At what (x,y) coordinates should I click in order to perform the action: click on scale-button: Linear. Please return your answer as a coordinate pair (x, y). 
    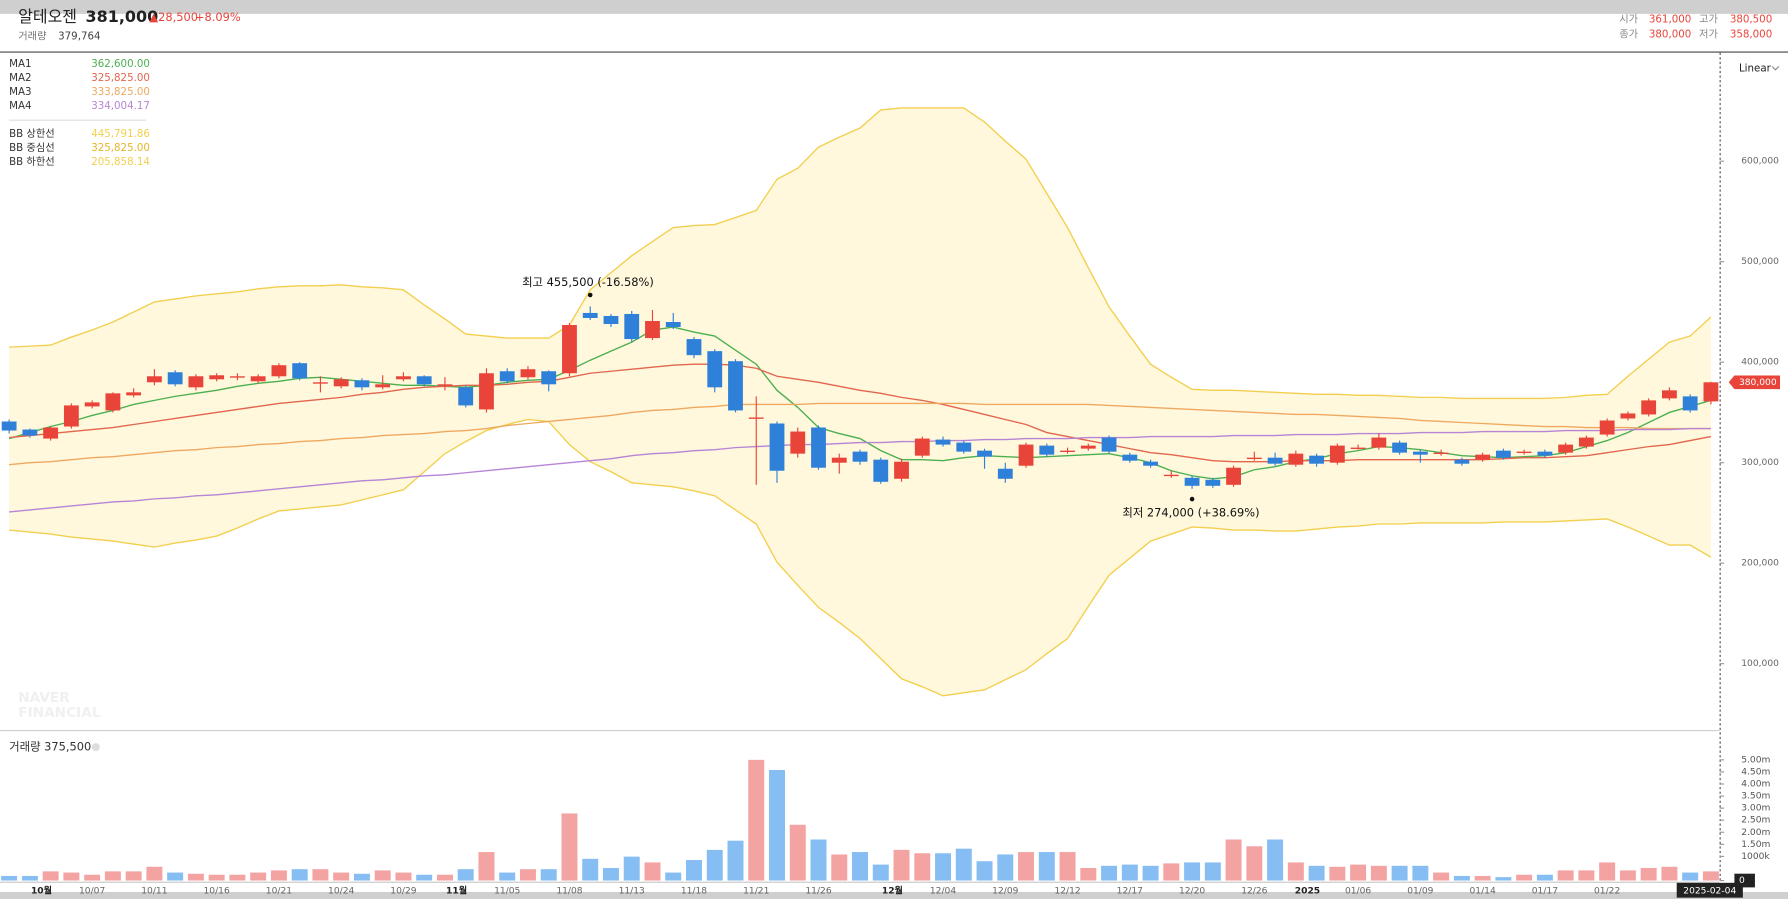
    Looking at the image, I should click on (1759, 69).